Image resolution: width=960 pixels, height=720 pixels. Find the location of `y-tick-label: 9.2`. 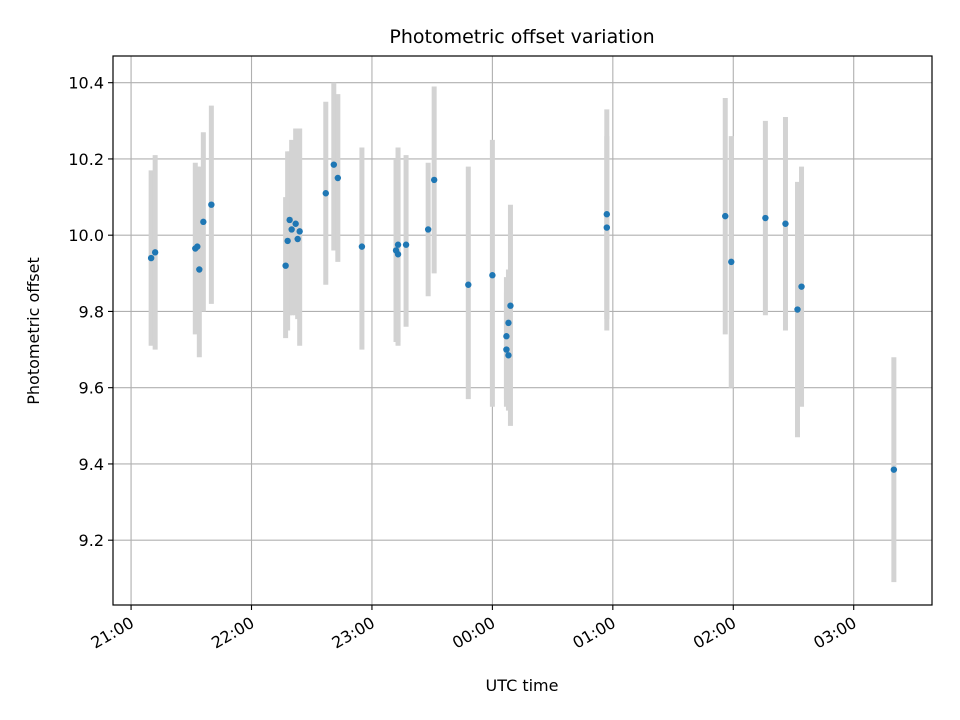

y-tick-label: 9.2 is located at coordinates (91, 540).